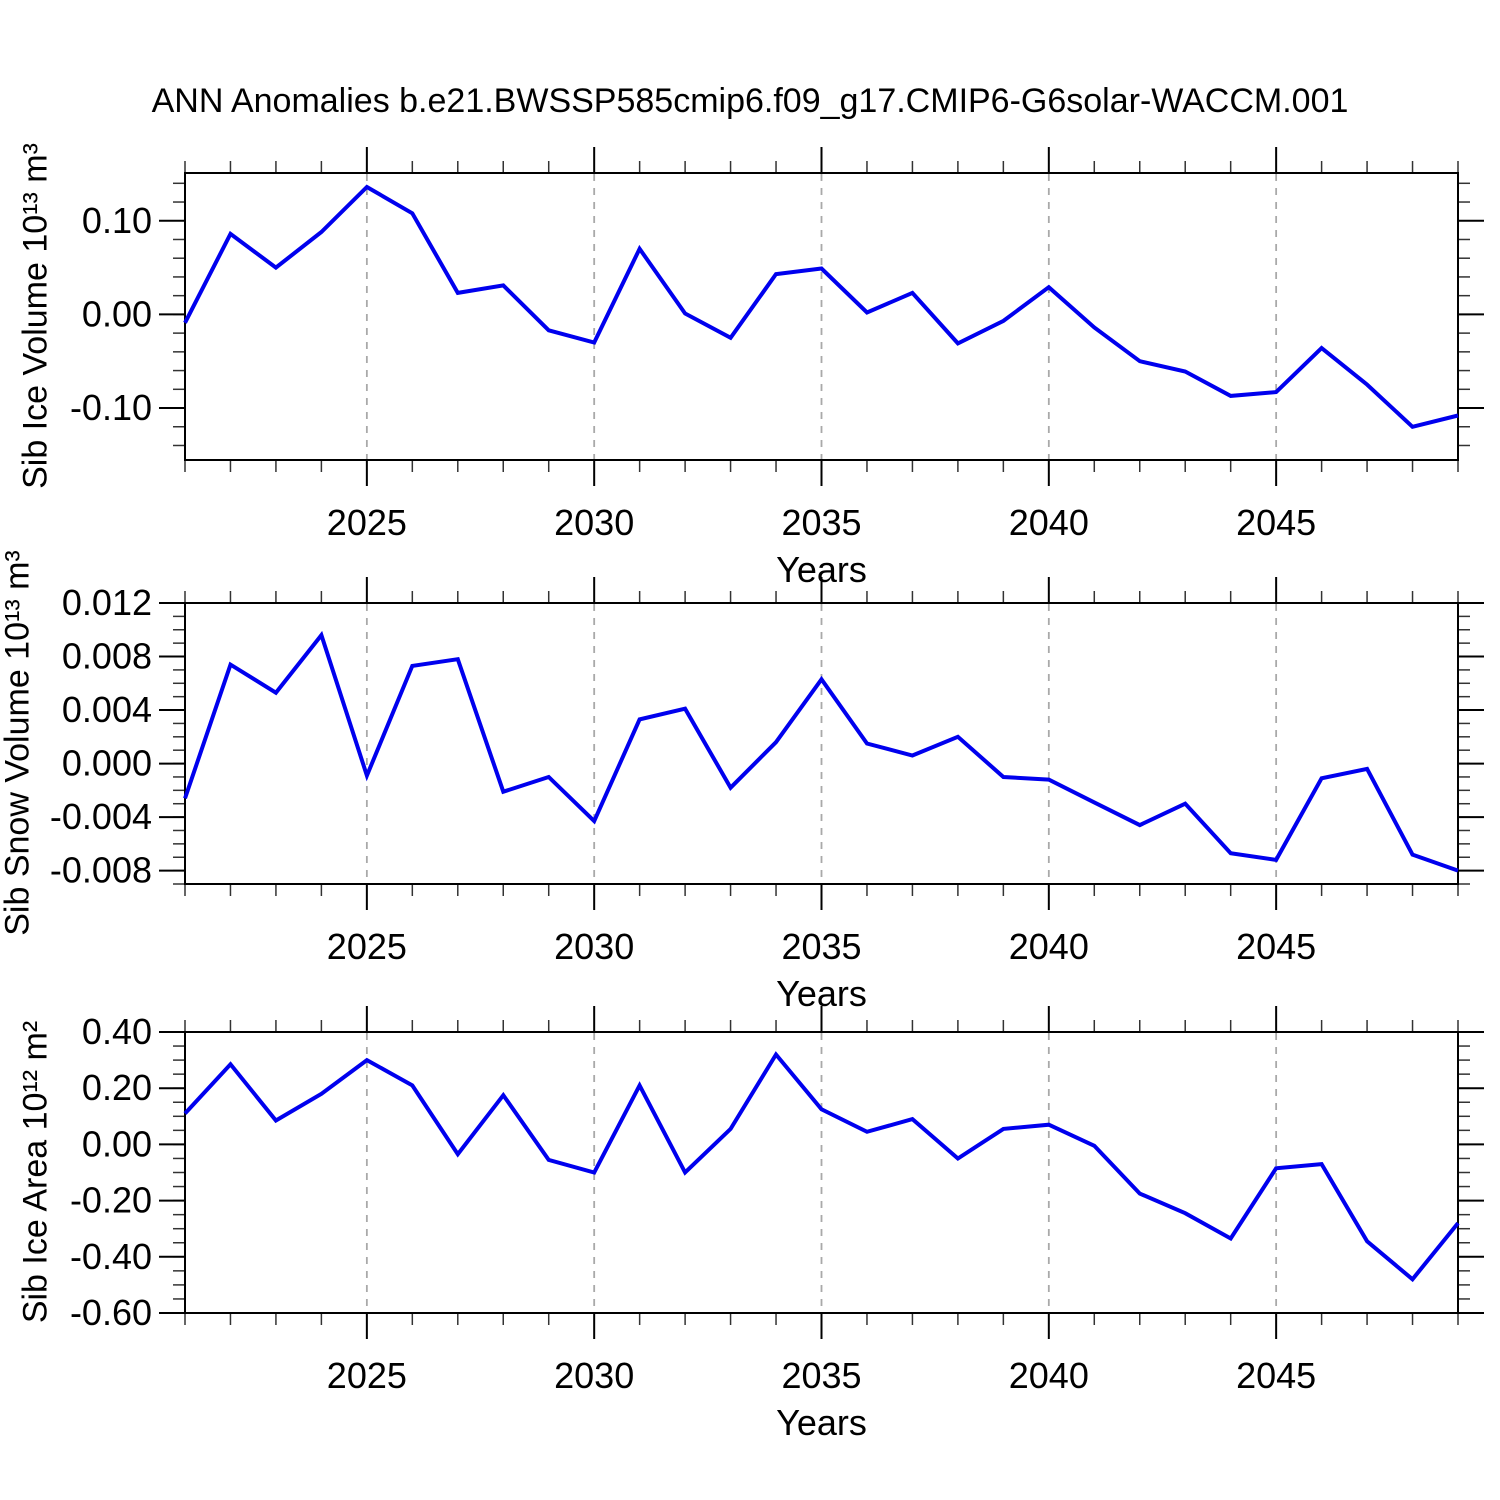 The image size is (1500, 1500). Describe the element at coordinates (821, 751) in the screenshot. I see `data-line-sib-snow-volume` at that location.